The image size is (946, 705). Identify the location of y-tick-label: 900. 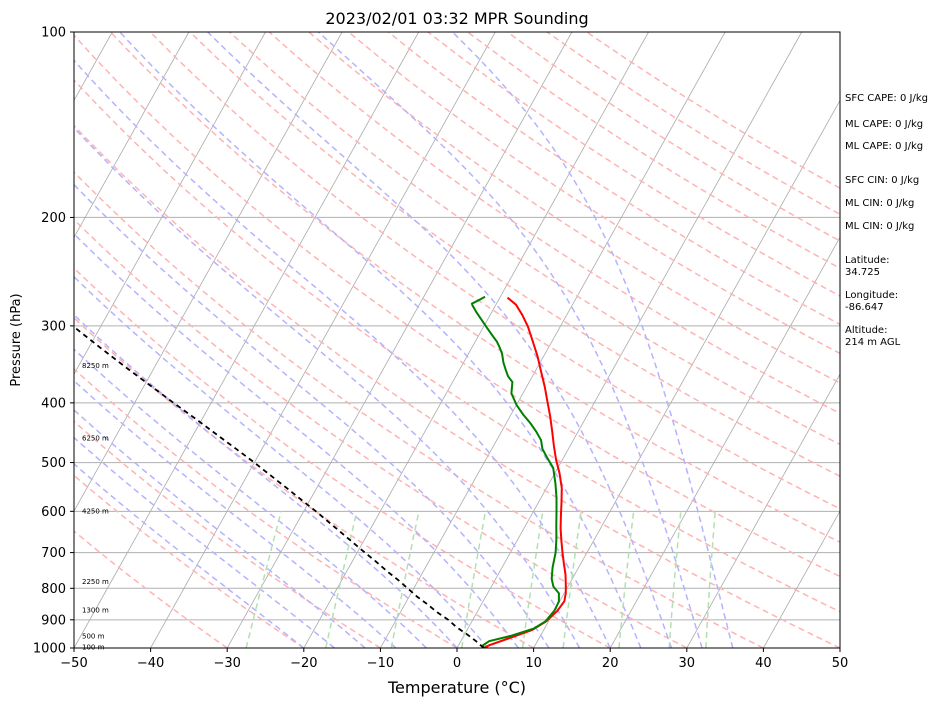
(53, 620).